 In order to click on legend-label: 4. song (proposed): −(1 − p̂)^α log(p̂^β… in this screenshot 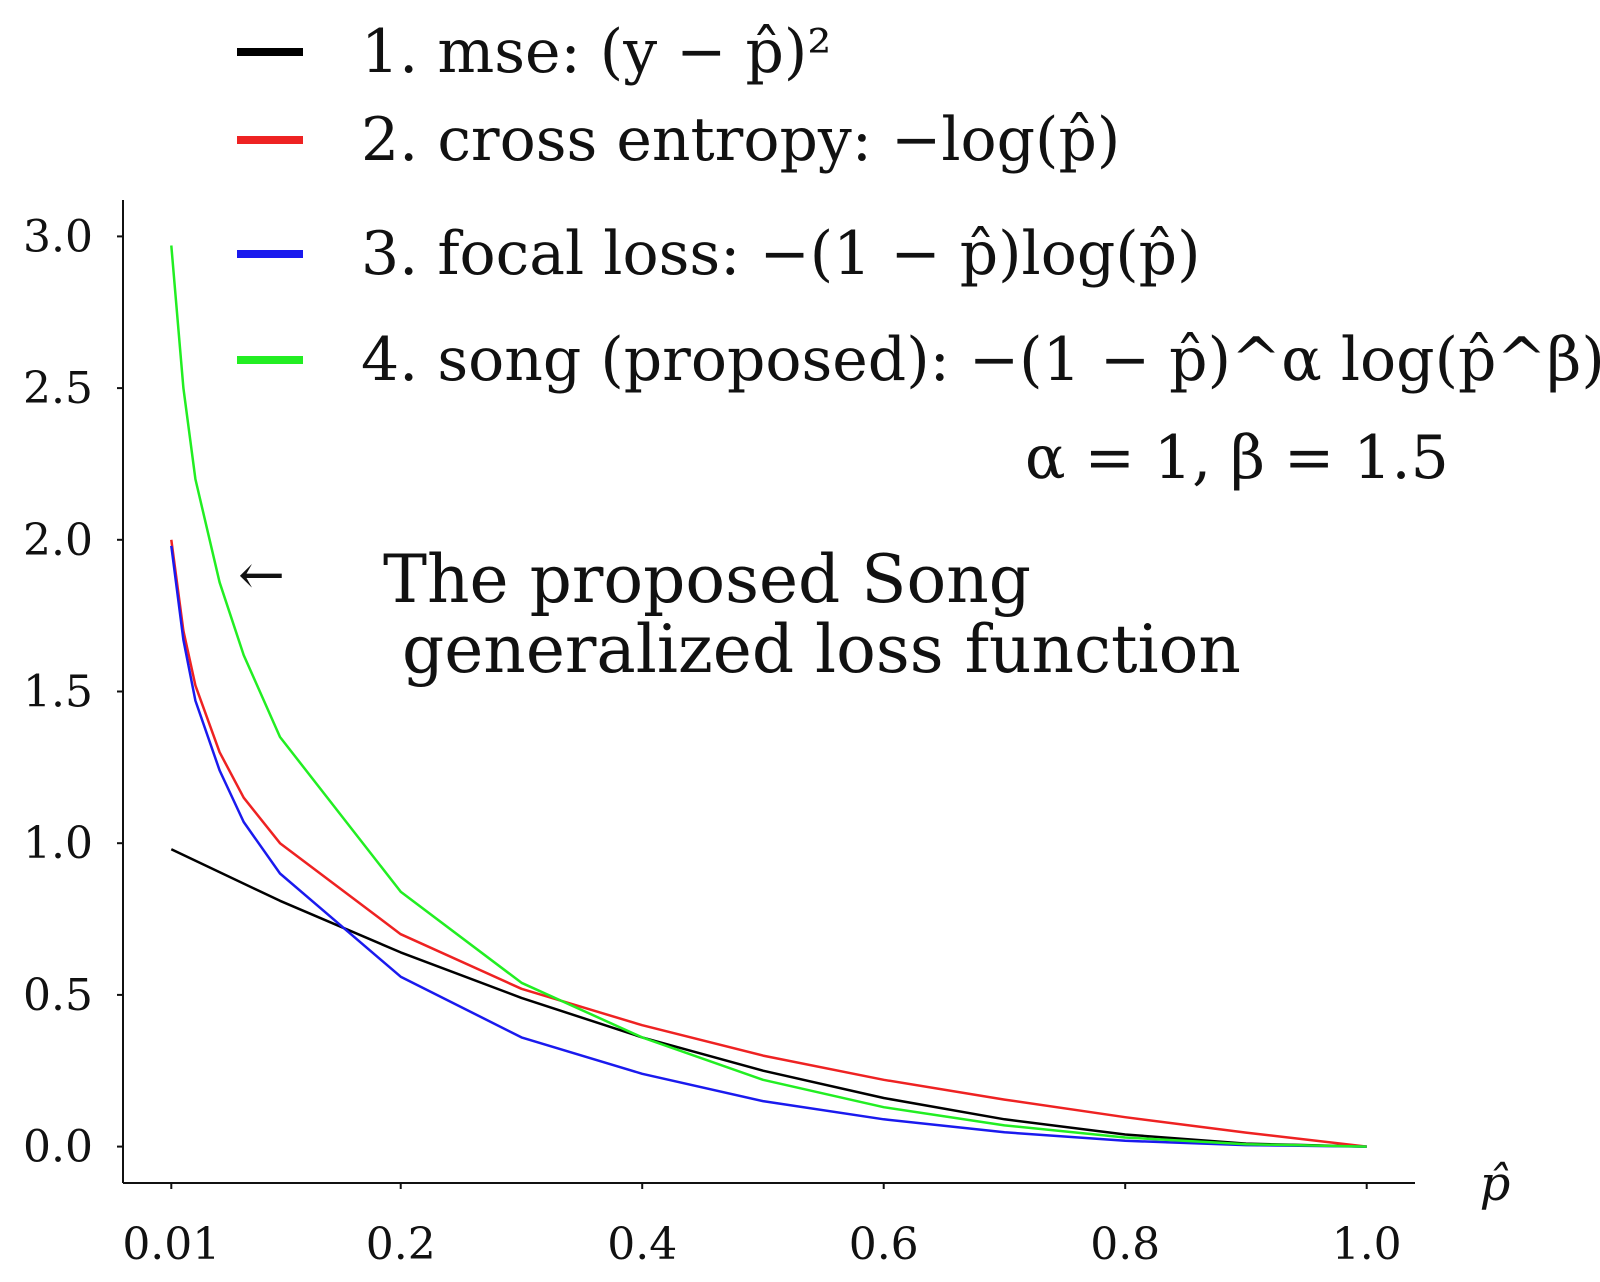, I will do `click(980, 360)`.